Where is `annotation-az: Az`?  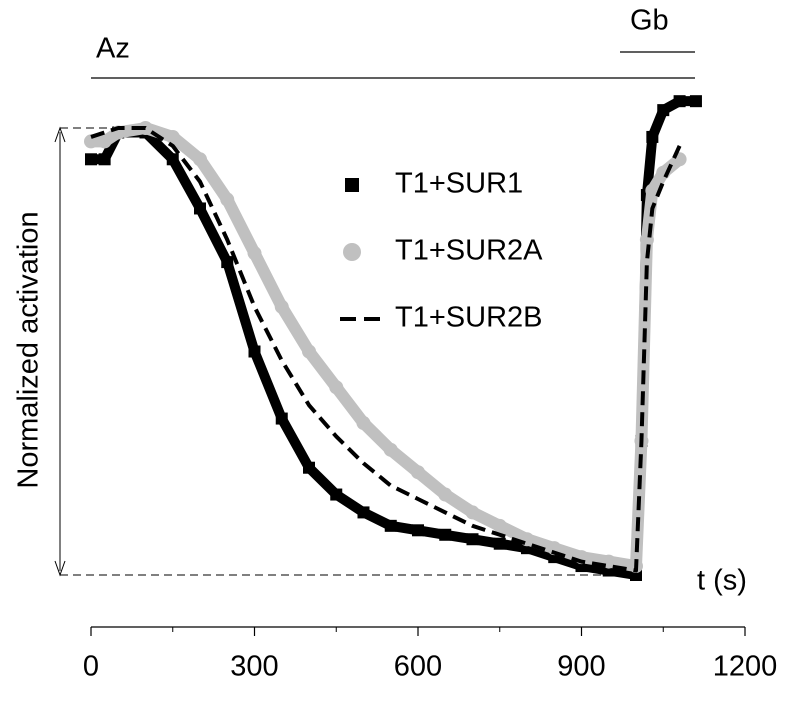
annotation-az: Az is located at coordinates (113, 49).